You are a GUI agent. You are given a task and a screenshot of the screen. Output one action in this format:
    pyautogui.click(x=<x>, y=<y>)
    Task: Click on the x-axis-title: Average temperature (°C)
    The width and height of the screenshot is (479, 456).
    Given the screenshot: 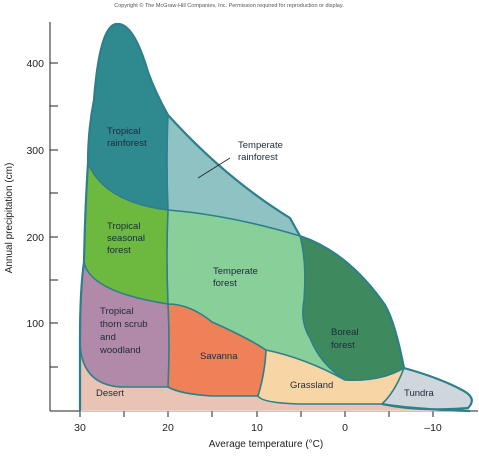 What is the action you would take?
    pyautogui.click(x=266, y=444)
    